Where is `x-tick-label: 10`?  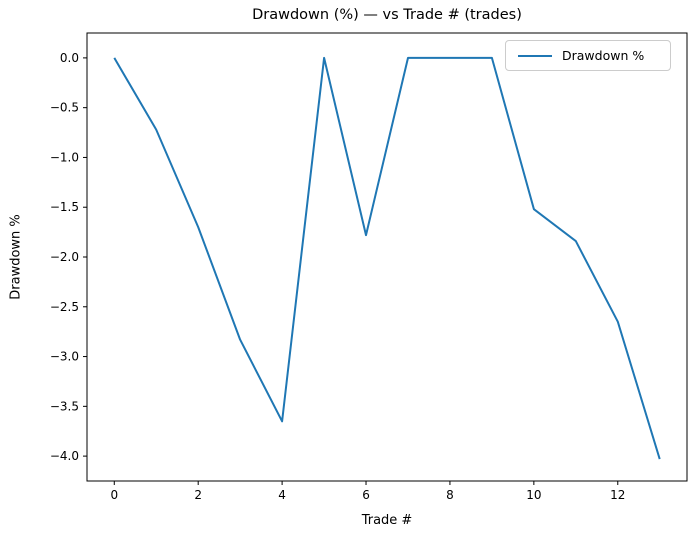
x-tick-label: 10 is located at coordinates (533, 495).